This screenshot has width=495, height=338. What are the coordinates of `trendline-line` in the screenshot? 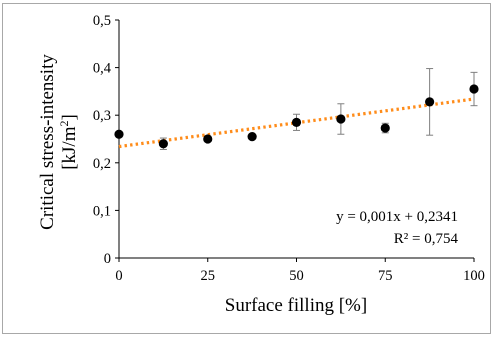 It's located at (296, 123).